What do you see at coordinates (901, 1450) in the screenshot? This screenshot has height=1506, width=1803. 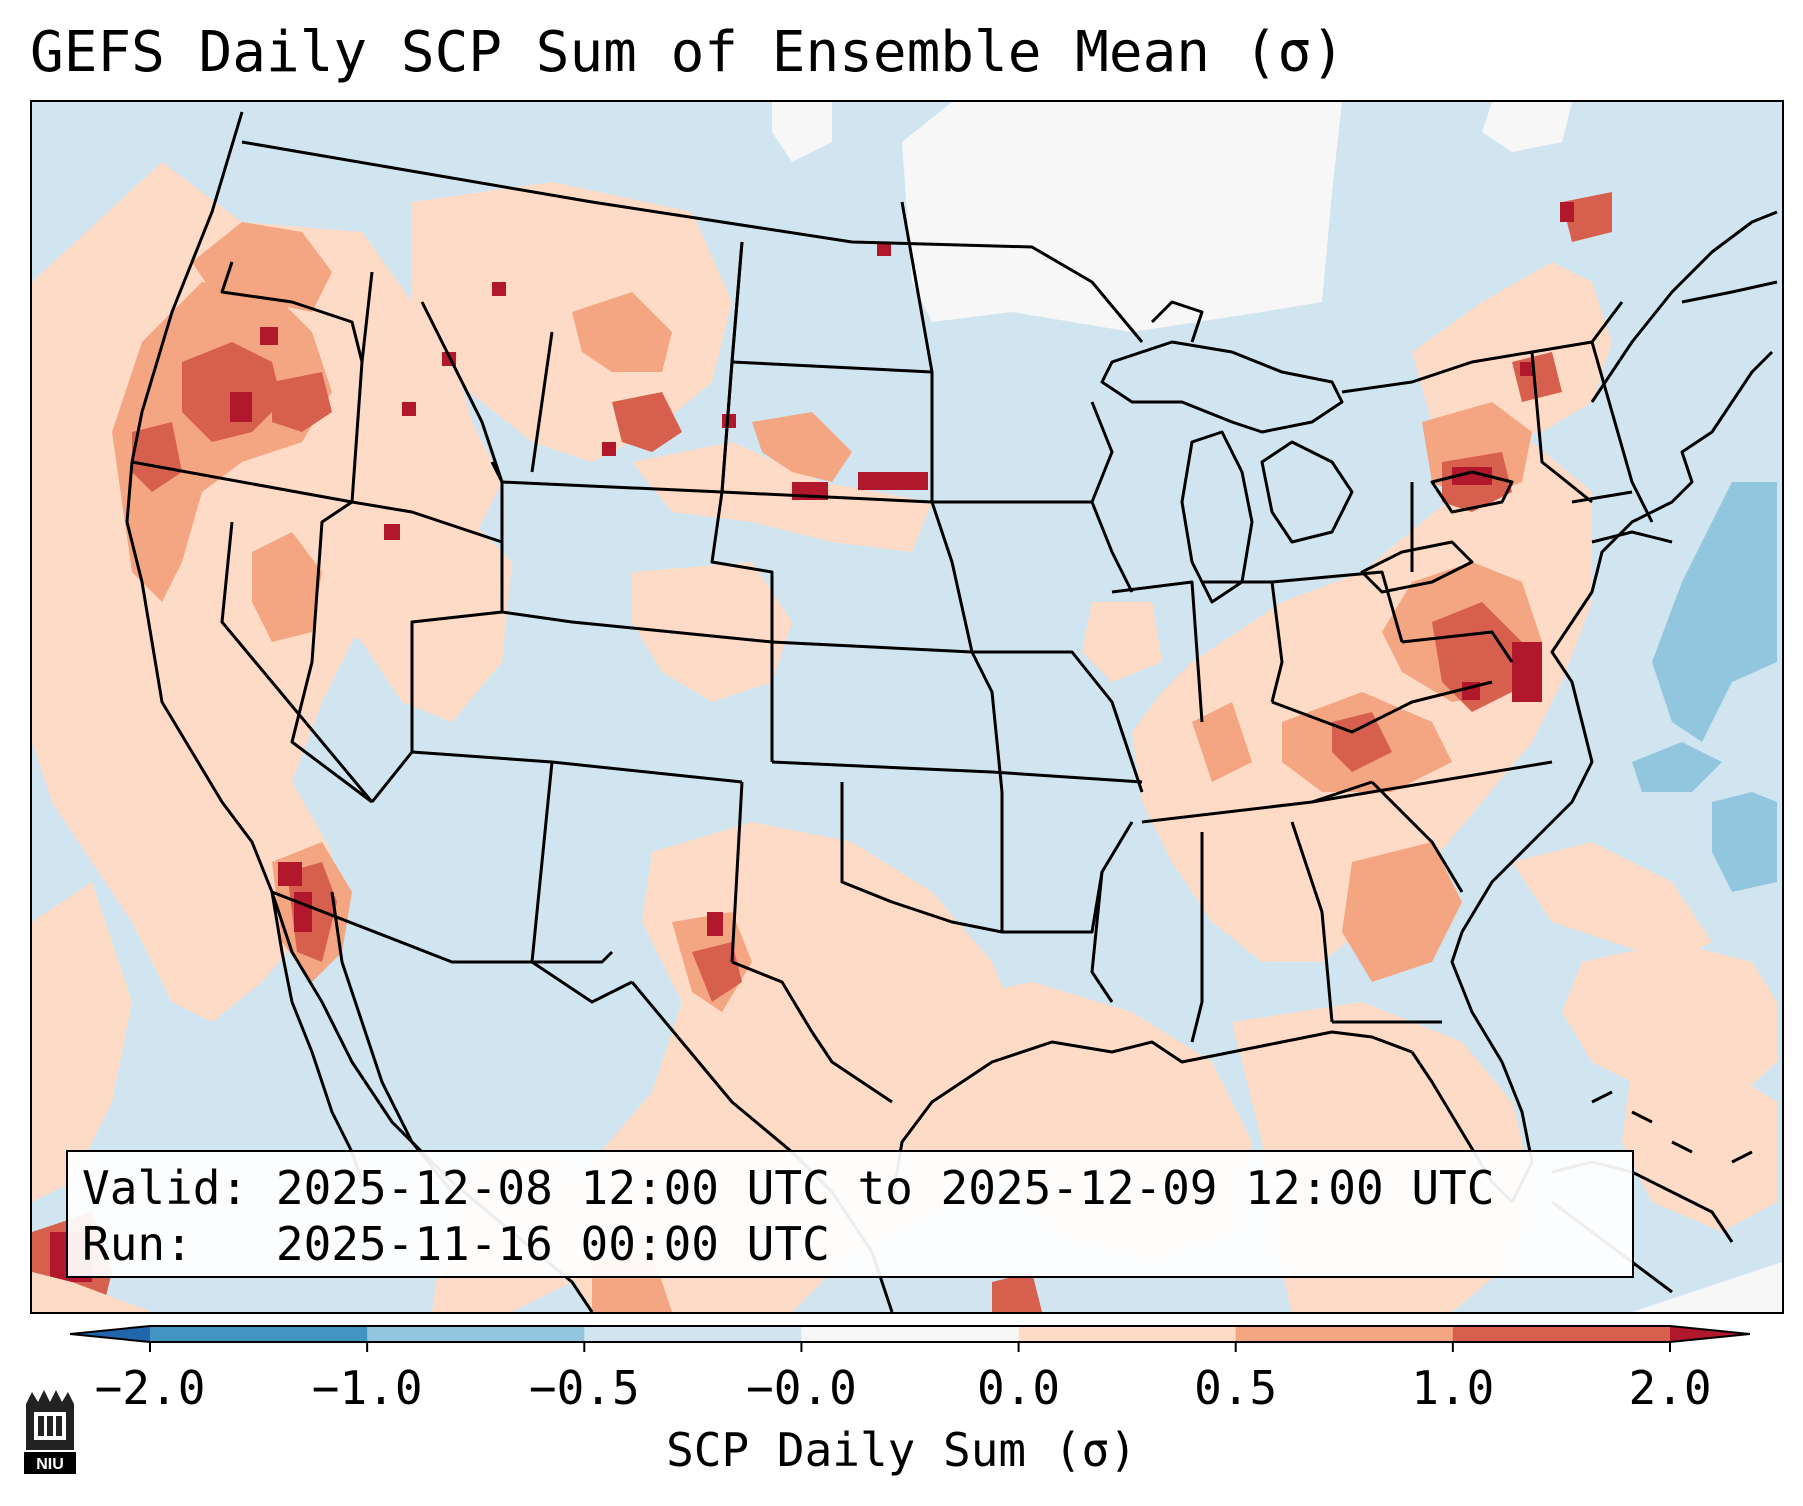 I see `colorbar-label: SCP Daily Sum (σ)` at bounding box center [901, 1450].